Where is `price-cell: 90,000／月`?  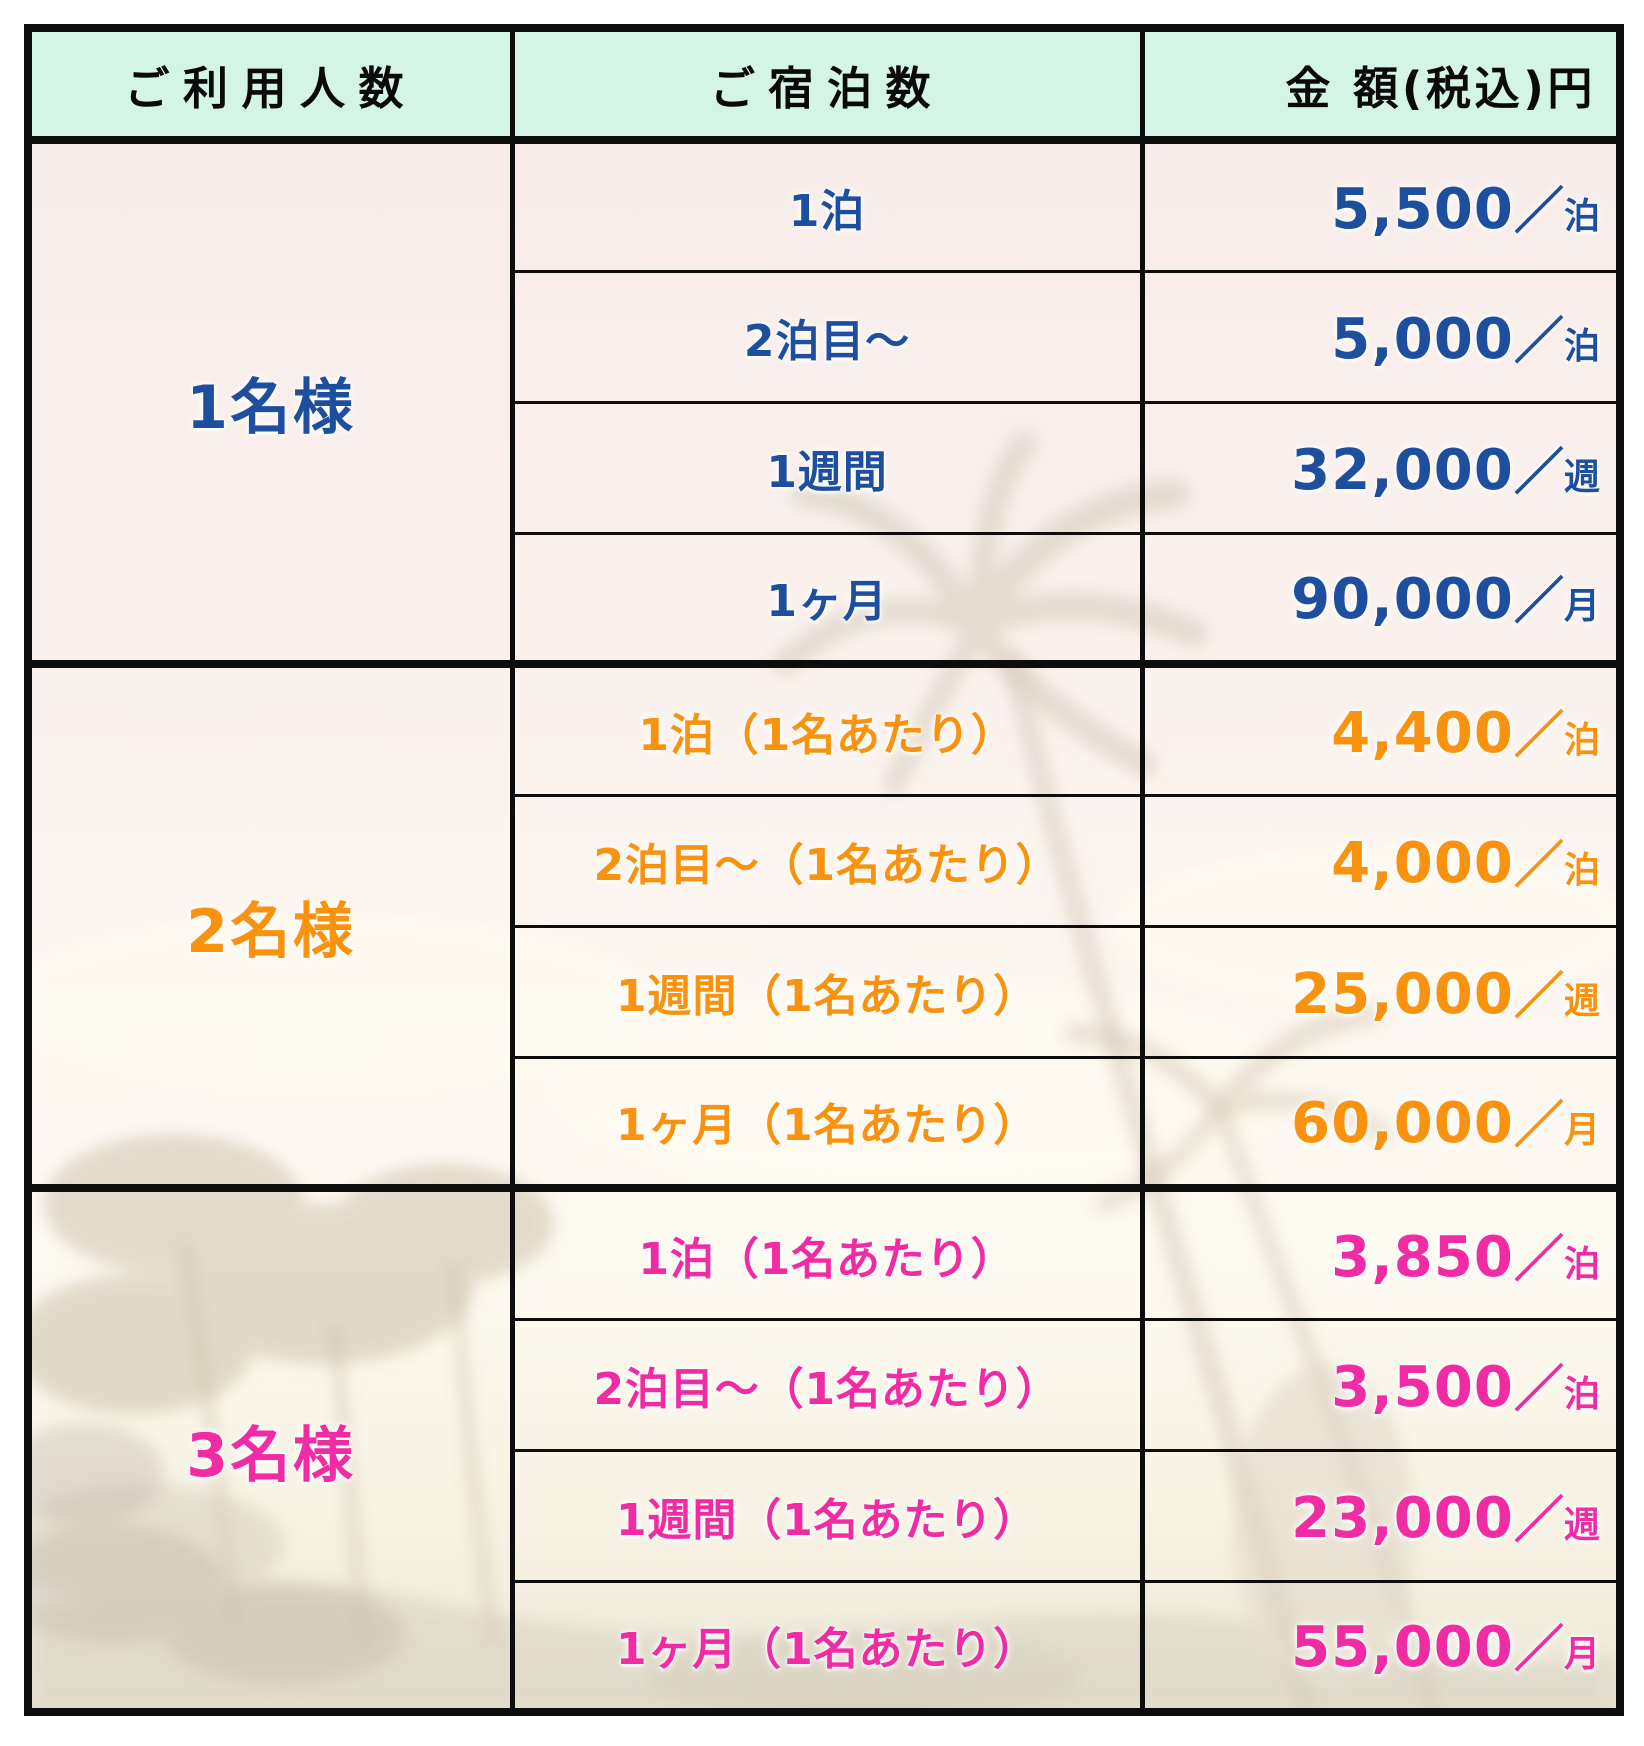
price-cell: 90,000／月 is located at coordinates (1381, 598).